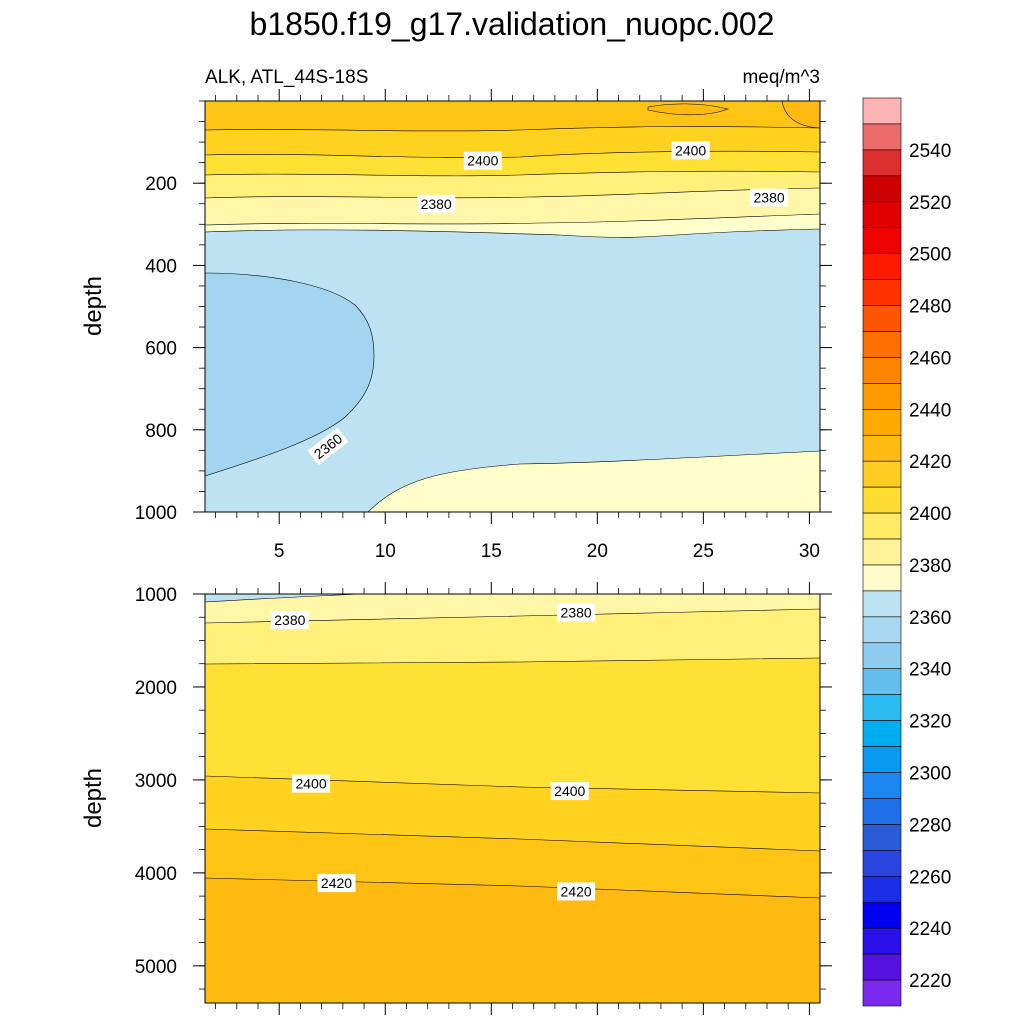 The width and height of the screenshot is (1024, 1029). Describe the element at coordinates (930, 774) in the screenshot. I see `colorbar-label: 2300` at that location.